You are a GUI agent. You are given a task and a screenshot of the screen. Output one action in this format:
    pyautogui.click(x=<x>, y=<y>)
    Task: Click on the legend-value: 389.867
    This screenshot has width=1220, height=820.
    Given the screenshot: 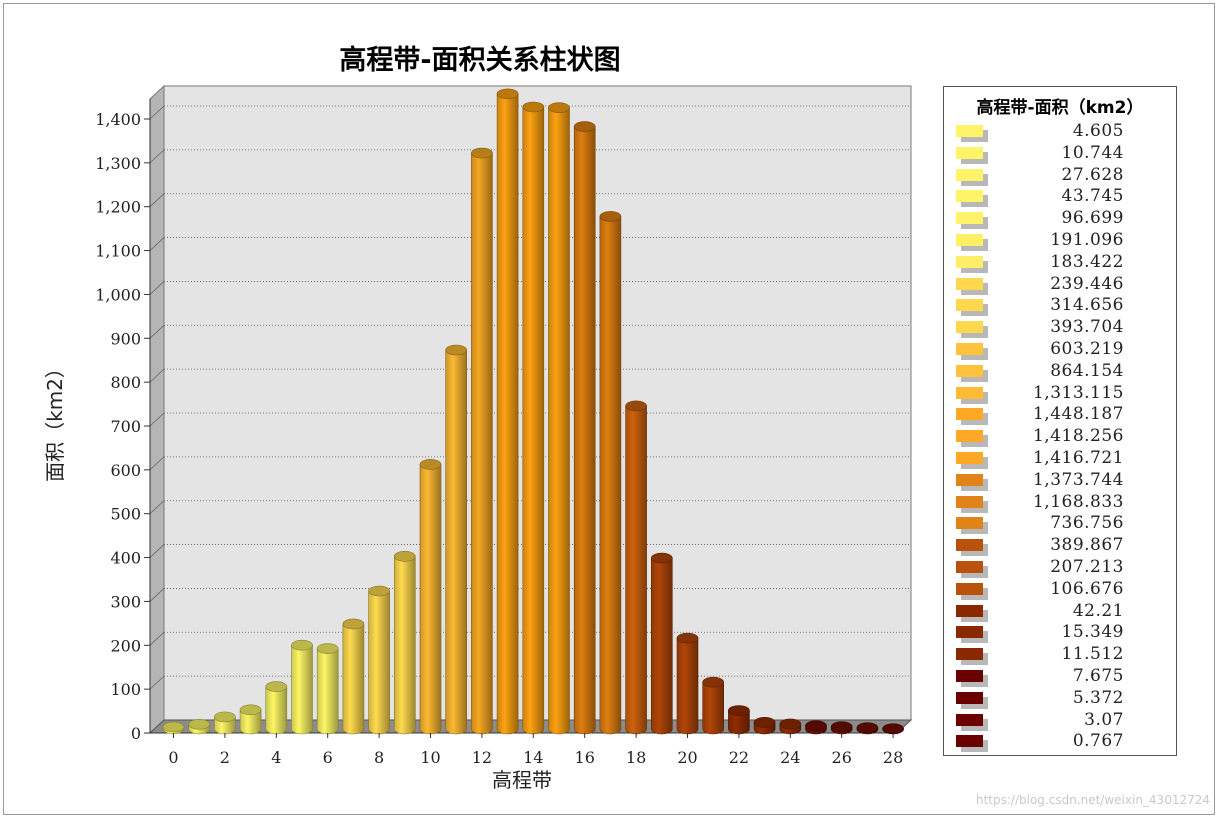 What is the action you would take?
    pyautogui.click(x=1087, y=545)
    